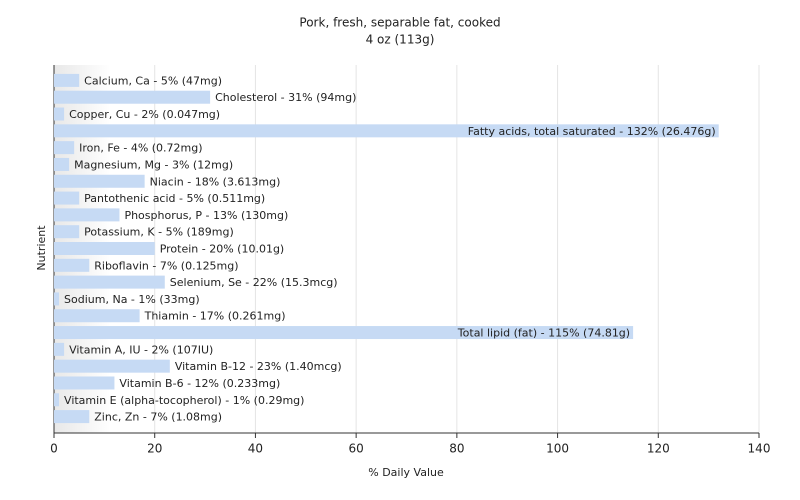 The height and width of the screenshot is (500, 800). Describe the element at coordinates (399, 23) in the screenshot. I see `chart-title: Pork, fresh, separable fat, cooked` at that location.